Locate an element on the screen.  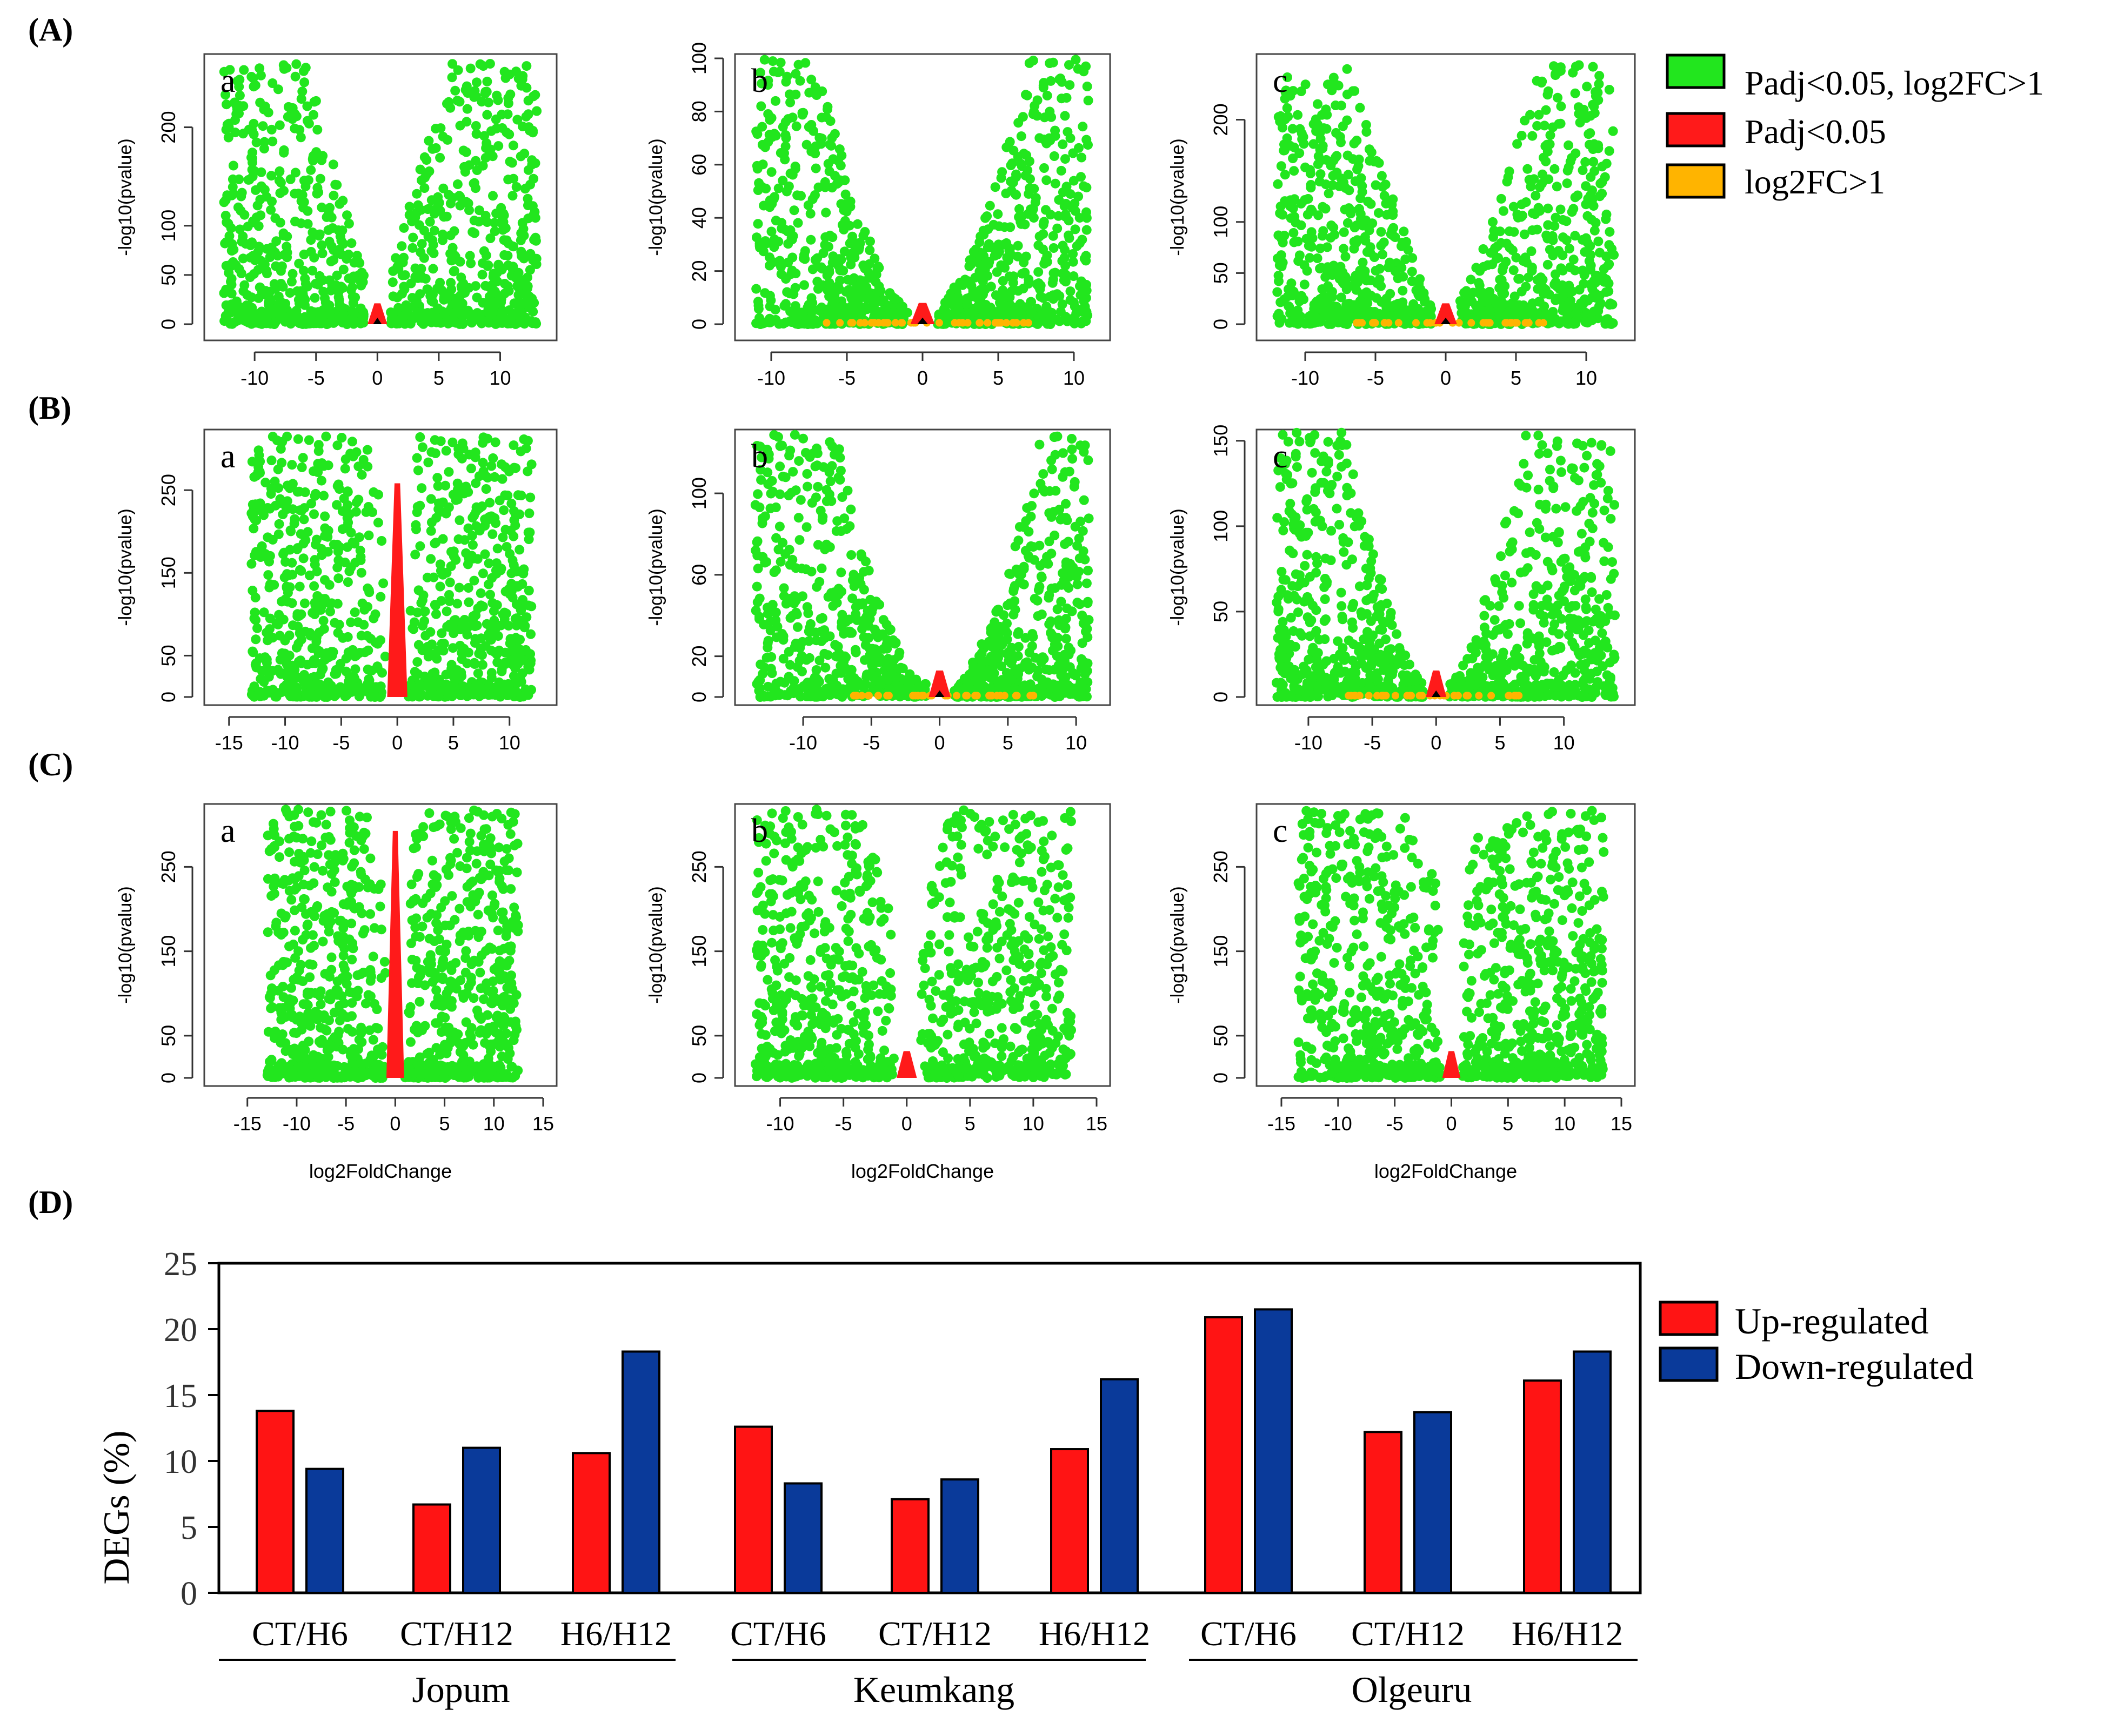
y-tick-label: 0 is located at coordinates (168, 324).